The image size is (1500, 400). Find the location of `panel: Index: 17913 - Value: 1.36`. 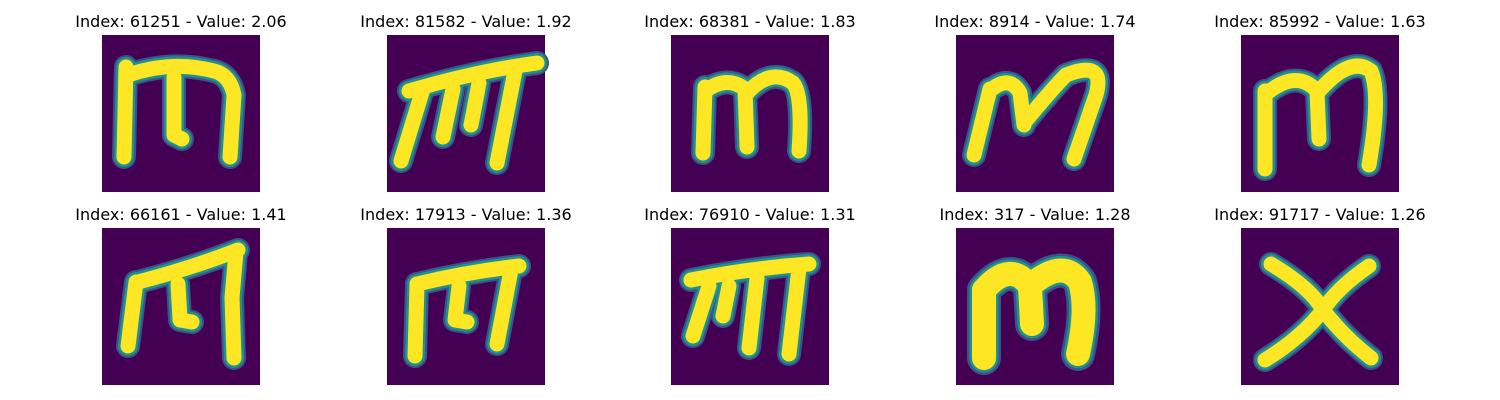

panel: Index: 17913 - Value: 1.36 is located at coordinates (466, 295).